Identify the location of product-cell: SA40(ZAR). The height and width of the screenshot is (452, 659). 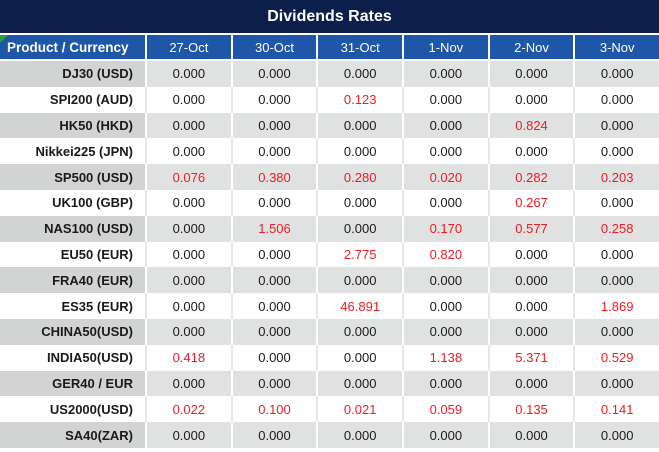
(72, 435).